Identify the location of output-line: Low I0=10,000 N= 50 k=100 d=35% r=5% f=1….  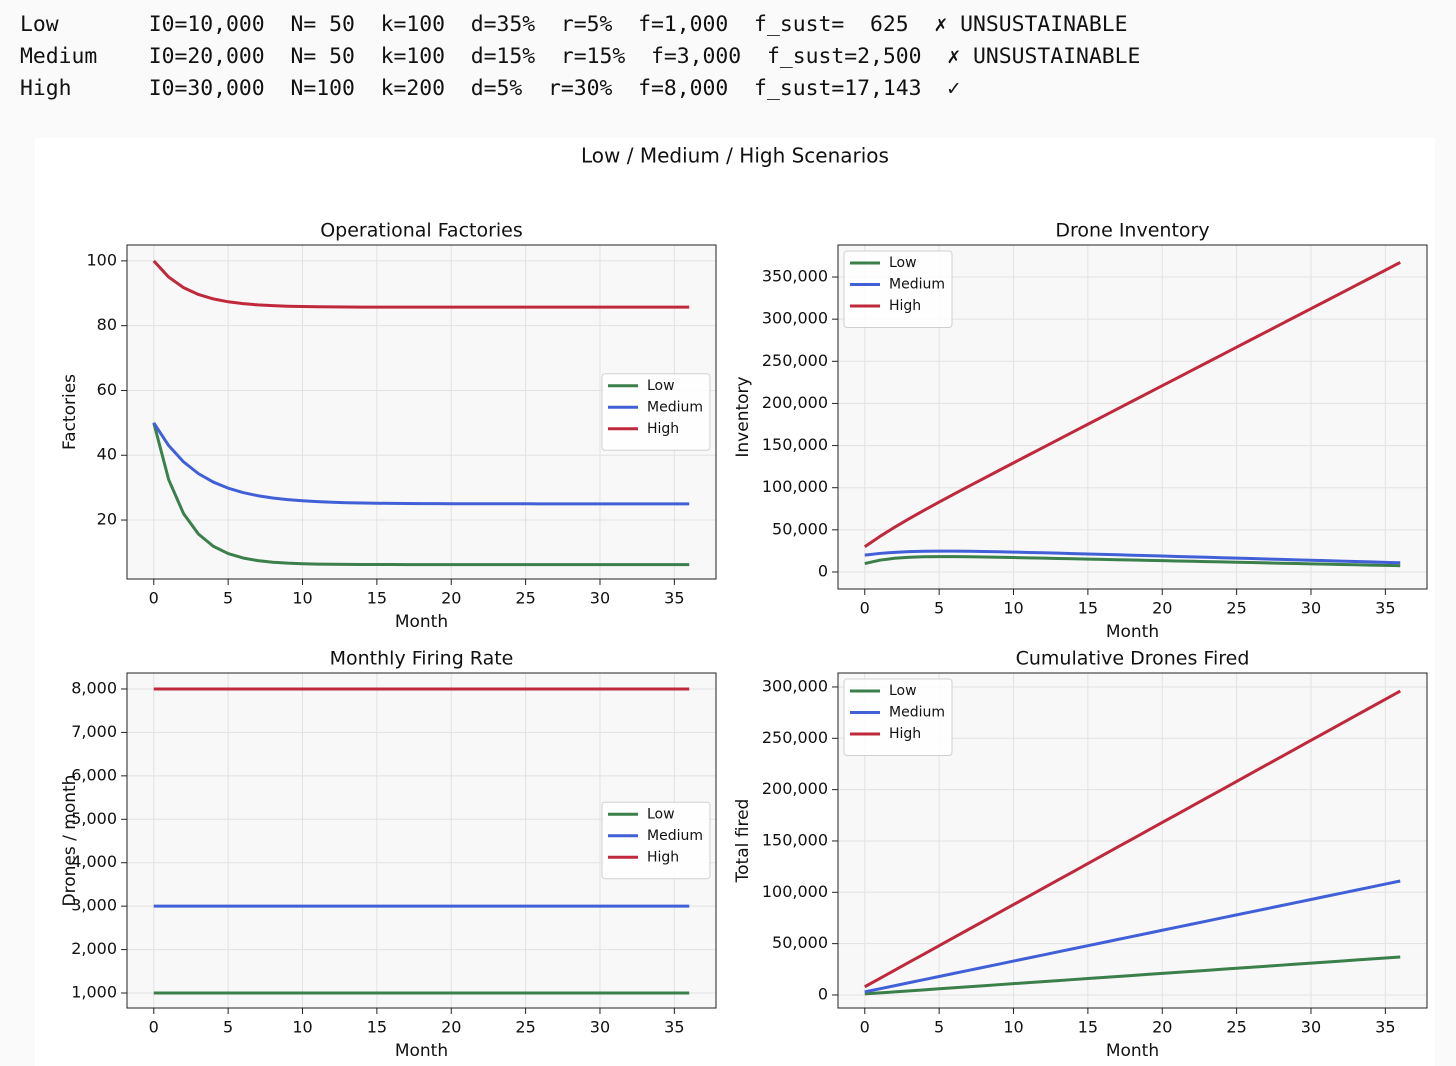
(574, 24).